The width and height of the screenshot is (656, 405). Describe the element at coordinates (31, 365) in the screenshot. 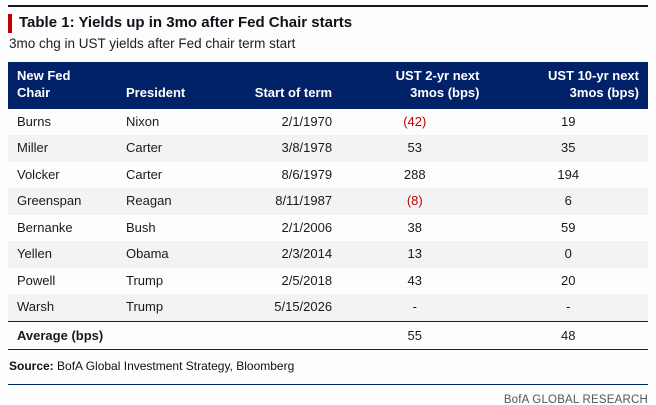

I see `source-label: Source:` at that location.